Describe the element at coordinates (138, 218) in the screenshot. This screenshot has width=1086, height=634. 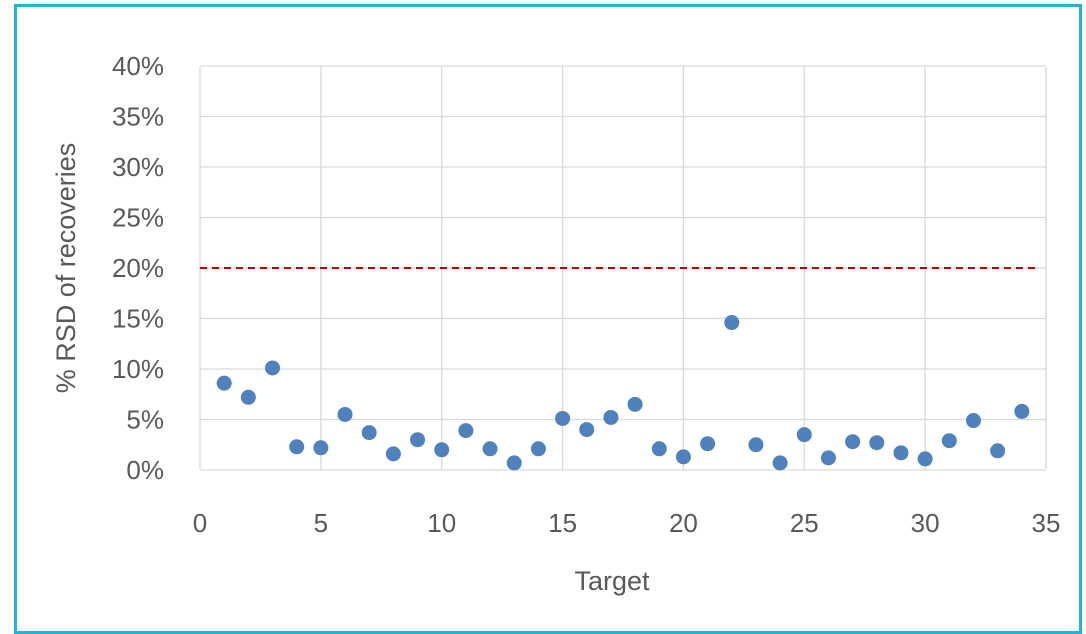
I see `y-tick-label: 25%` at that location.